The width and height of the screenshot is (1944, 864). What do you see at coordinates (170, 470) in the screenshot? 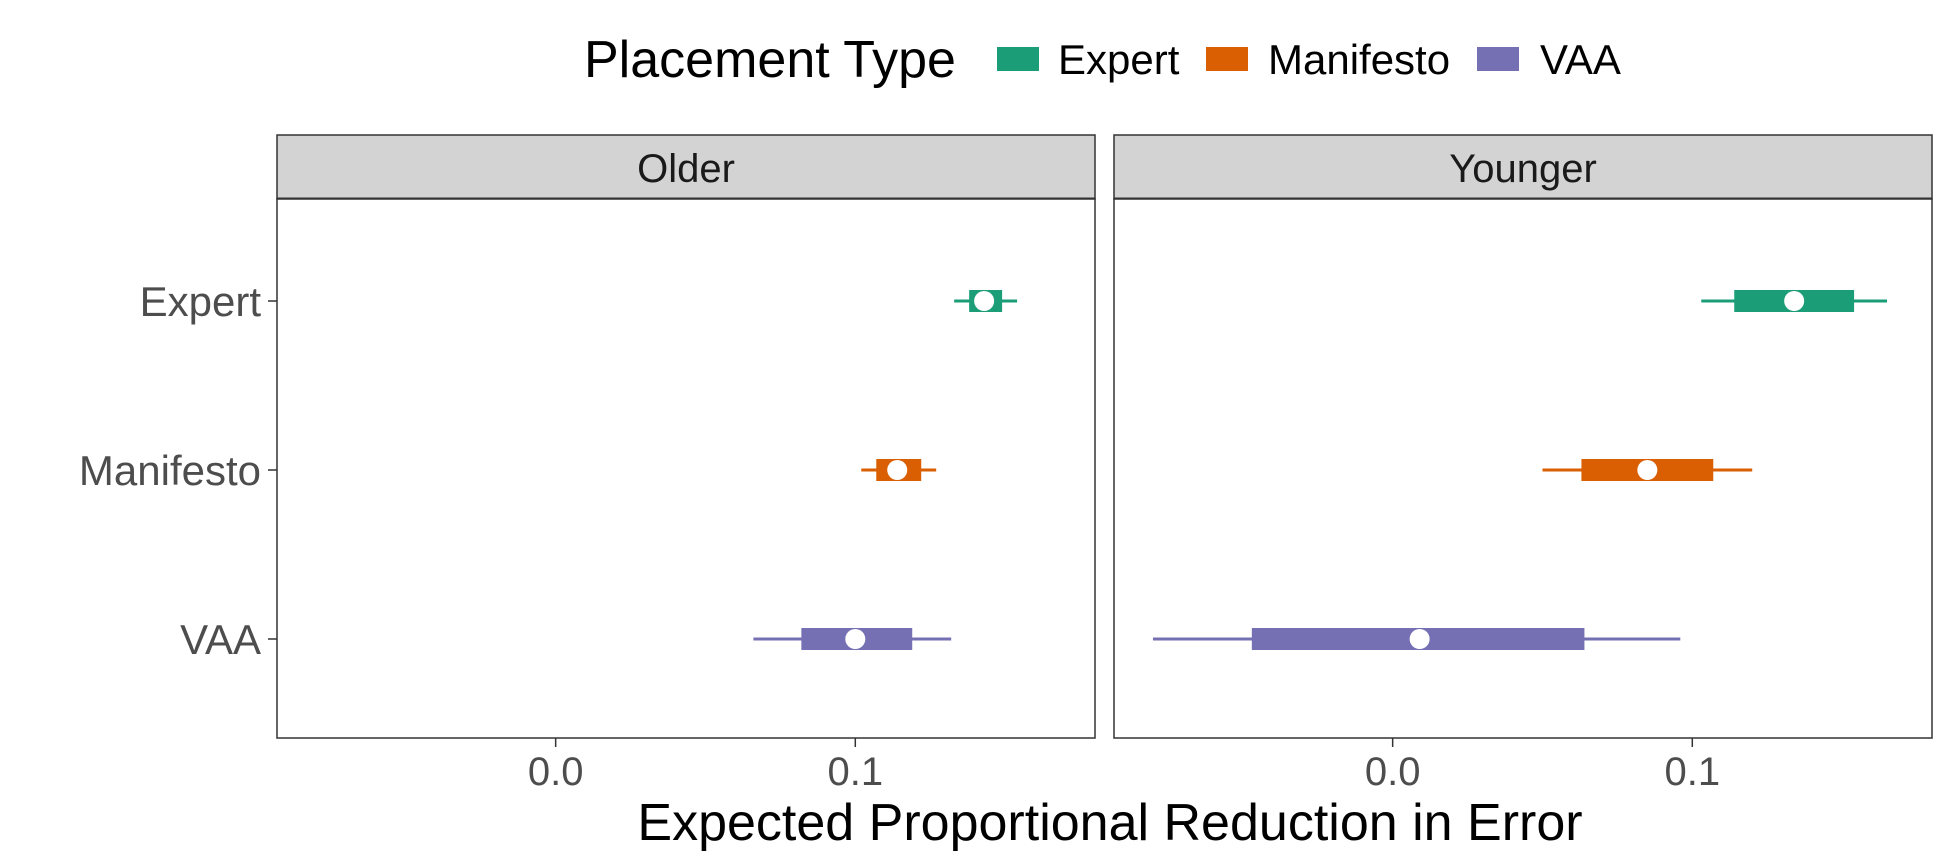
I see `y-tick-label-manifesto: Manifesto` at bounding box center [170, 470].